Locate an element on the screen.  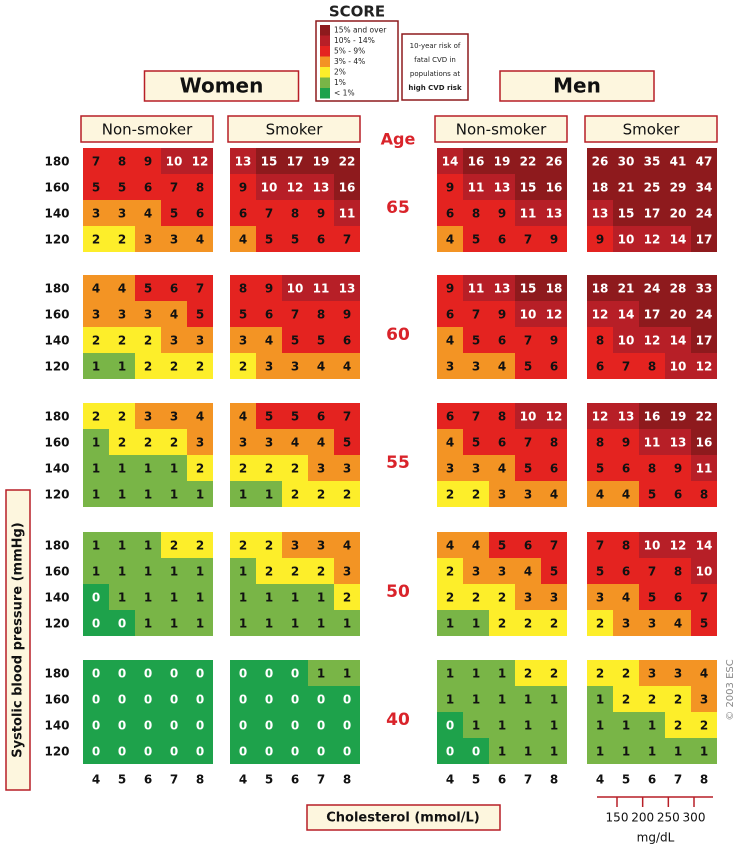
risk-value: 14 is located at coordinates (704, 546).